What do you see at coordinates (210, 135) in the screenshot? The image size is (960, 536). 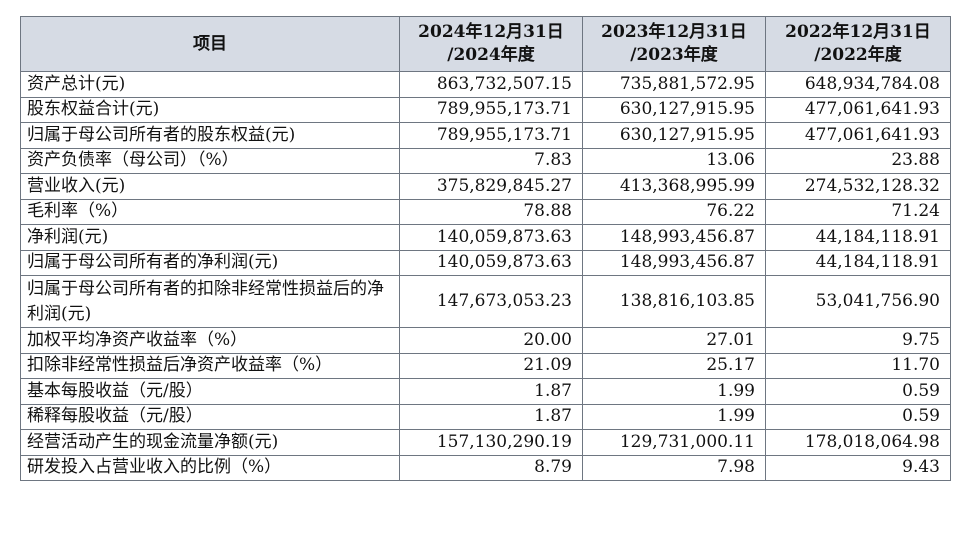 I see `row-label: 归属于母公司所有者的股东权益(元)` at bounding box center [210, 135].